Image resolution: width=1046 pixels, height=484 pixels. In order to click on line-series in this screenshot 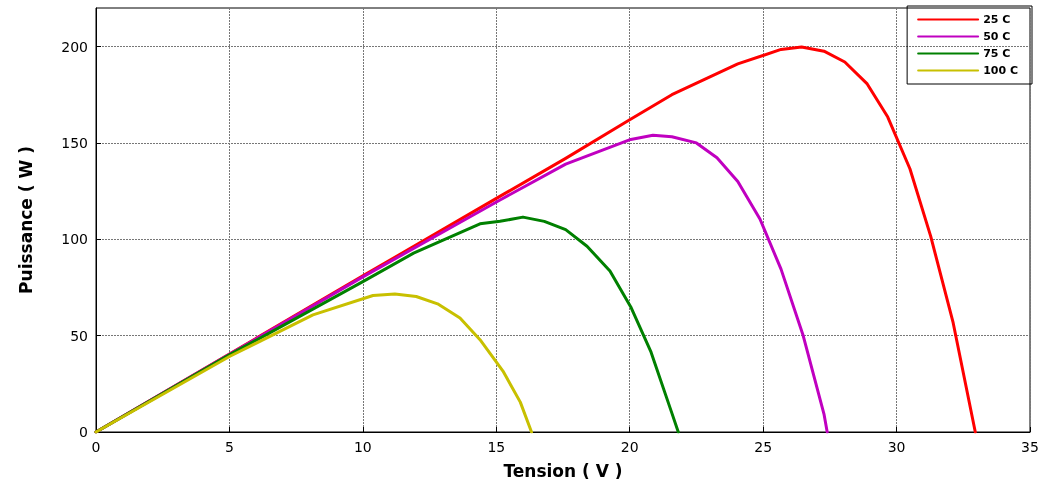, I will do `click(314, 363)`.